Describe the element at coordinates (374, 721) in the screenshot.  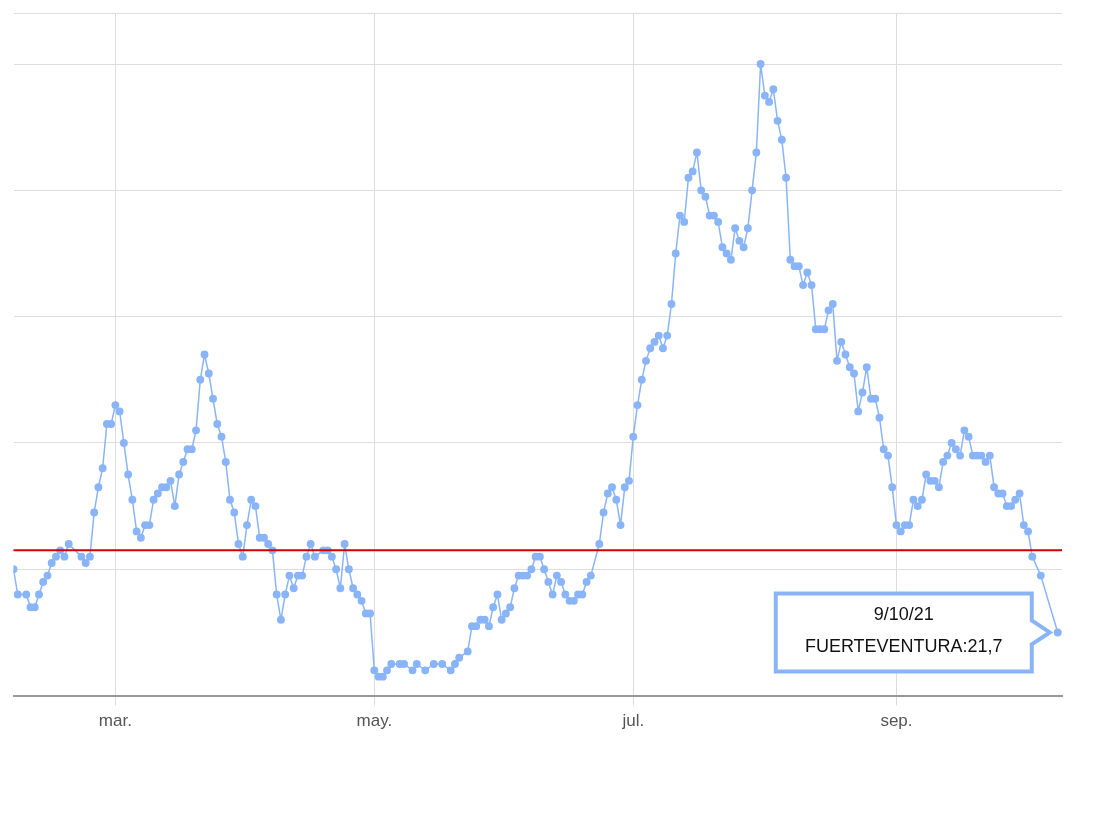
I see `x-tick-label: may.` at that location.